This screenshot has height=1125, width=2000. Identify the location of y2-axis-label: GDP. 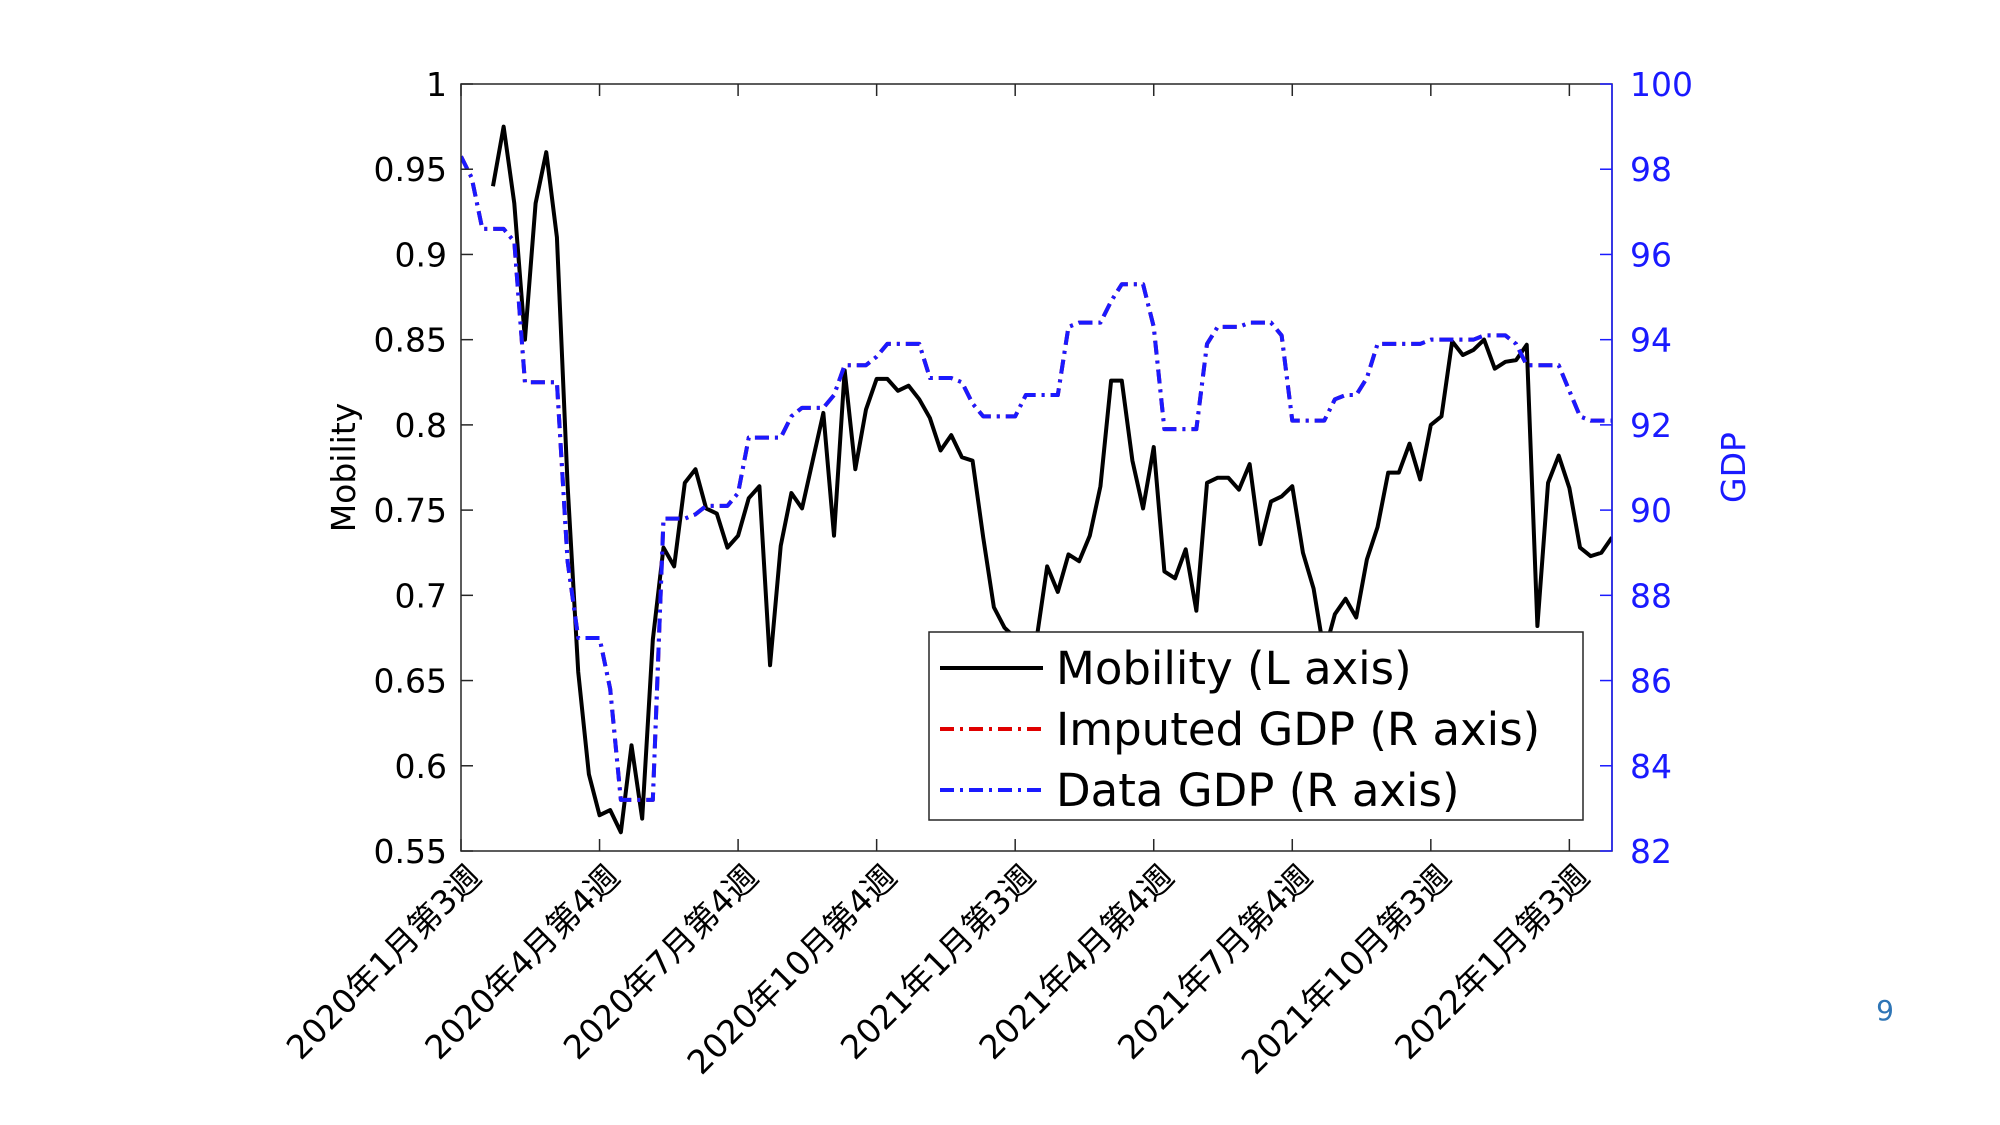
(1733, 467).